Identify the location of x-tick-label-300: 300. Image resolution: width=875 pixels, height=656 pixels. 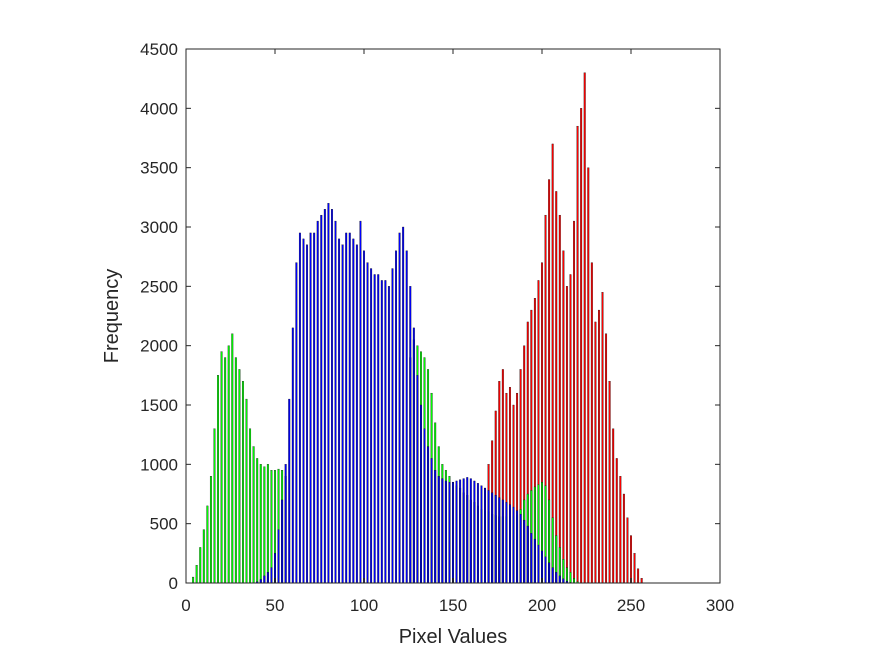
(720, 605).